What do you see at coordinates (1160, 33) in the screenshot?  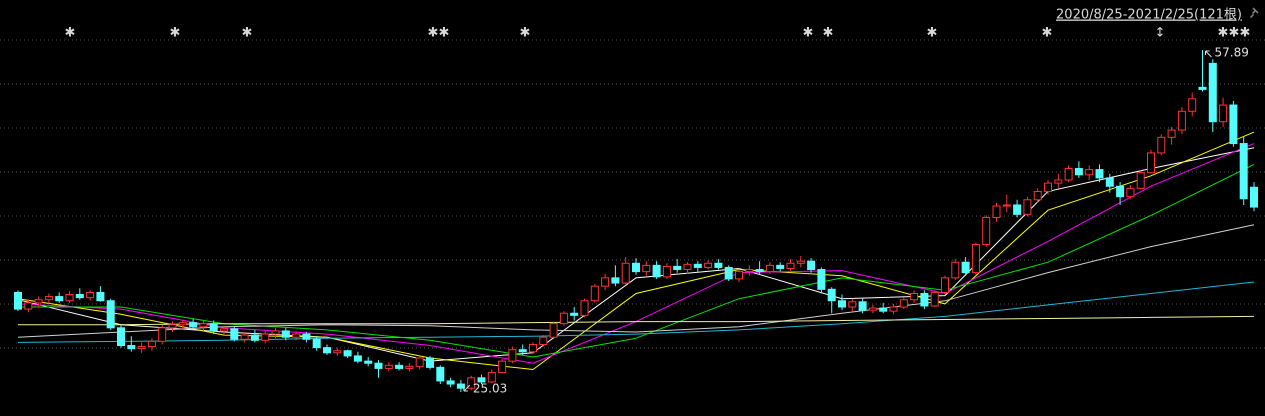 I see `event-marker: ↕` at bounding box center [1160, 33].